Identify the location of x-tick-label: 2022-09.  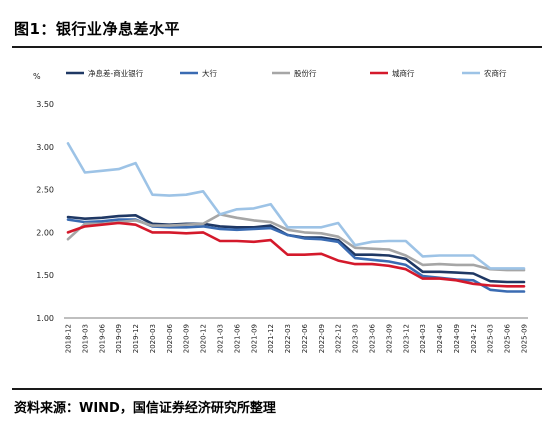
(322, 338).